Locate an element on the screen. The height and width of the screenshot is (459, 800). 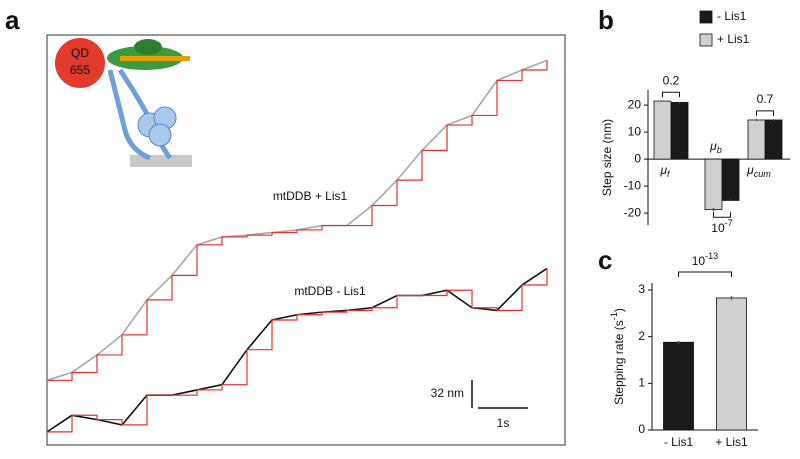
category-label: μcum is located at coordinates (758, 171).